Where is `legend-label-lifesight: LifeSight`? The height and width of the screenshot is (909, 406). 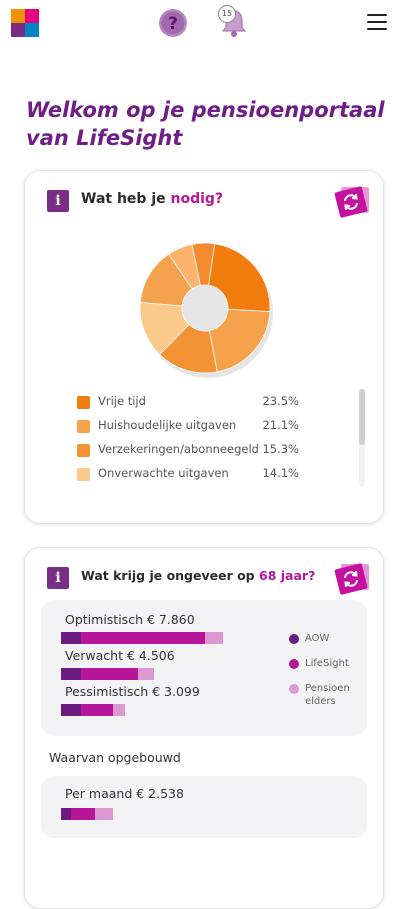
legend-label-lifesight: LifeSight is located at coordinates (327, 663).